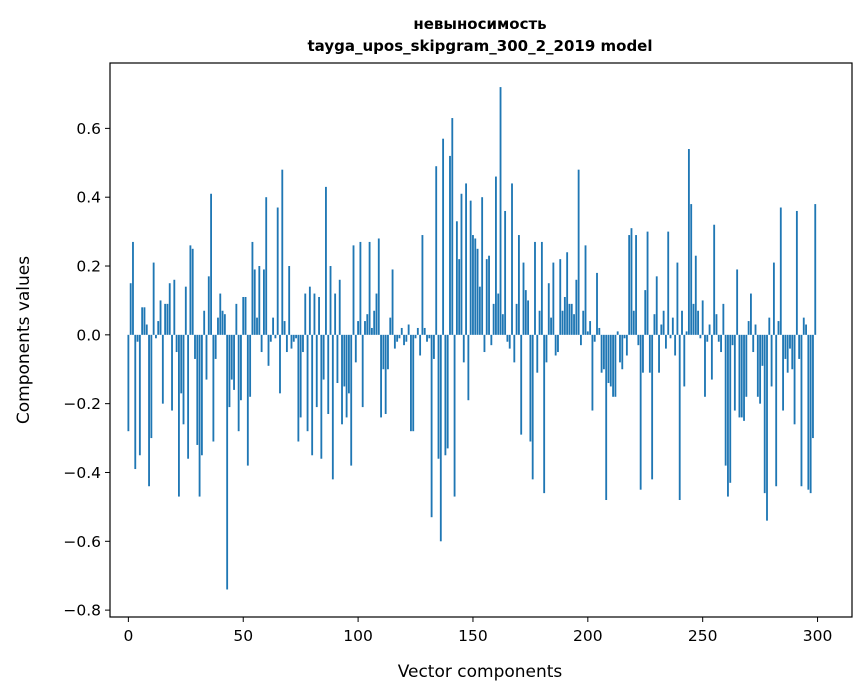 This screenshot has width=867, height=696. I want to click on x-axis-label: Vector components, so click(480, 672).